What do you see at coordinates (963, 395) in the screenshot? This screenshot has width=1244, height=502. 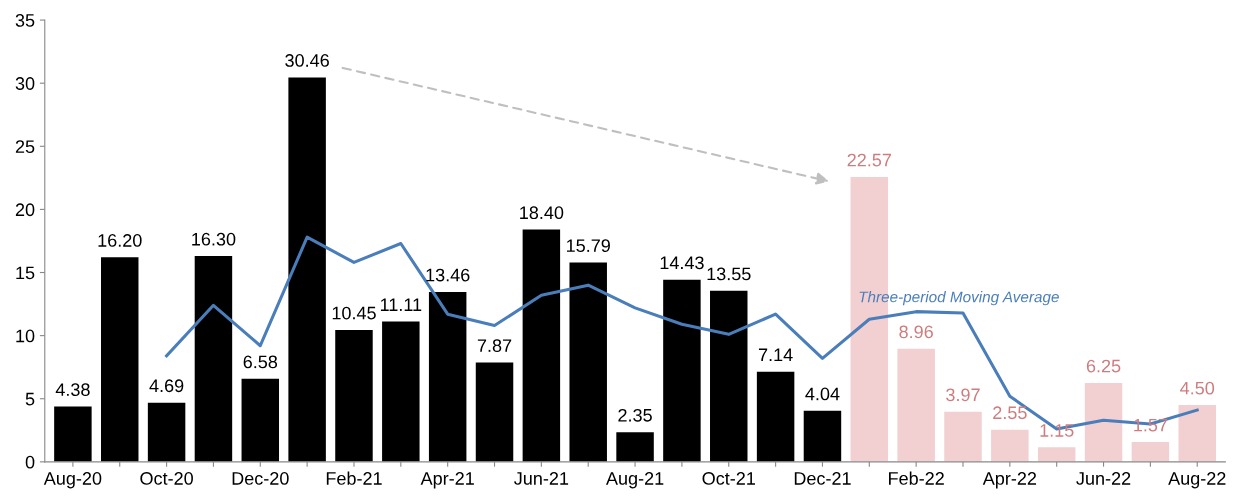 I see `data-label: 3.97` at bounding box center [963, 395].